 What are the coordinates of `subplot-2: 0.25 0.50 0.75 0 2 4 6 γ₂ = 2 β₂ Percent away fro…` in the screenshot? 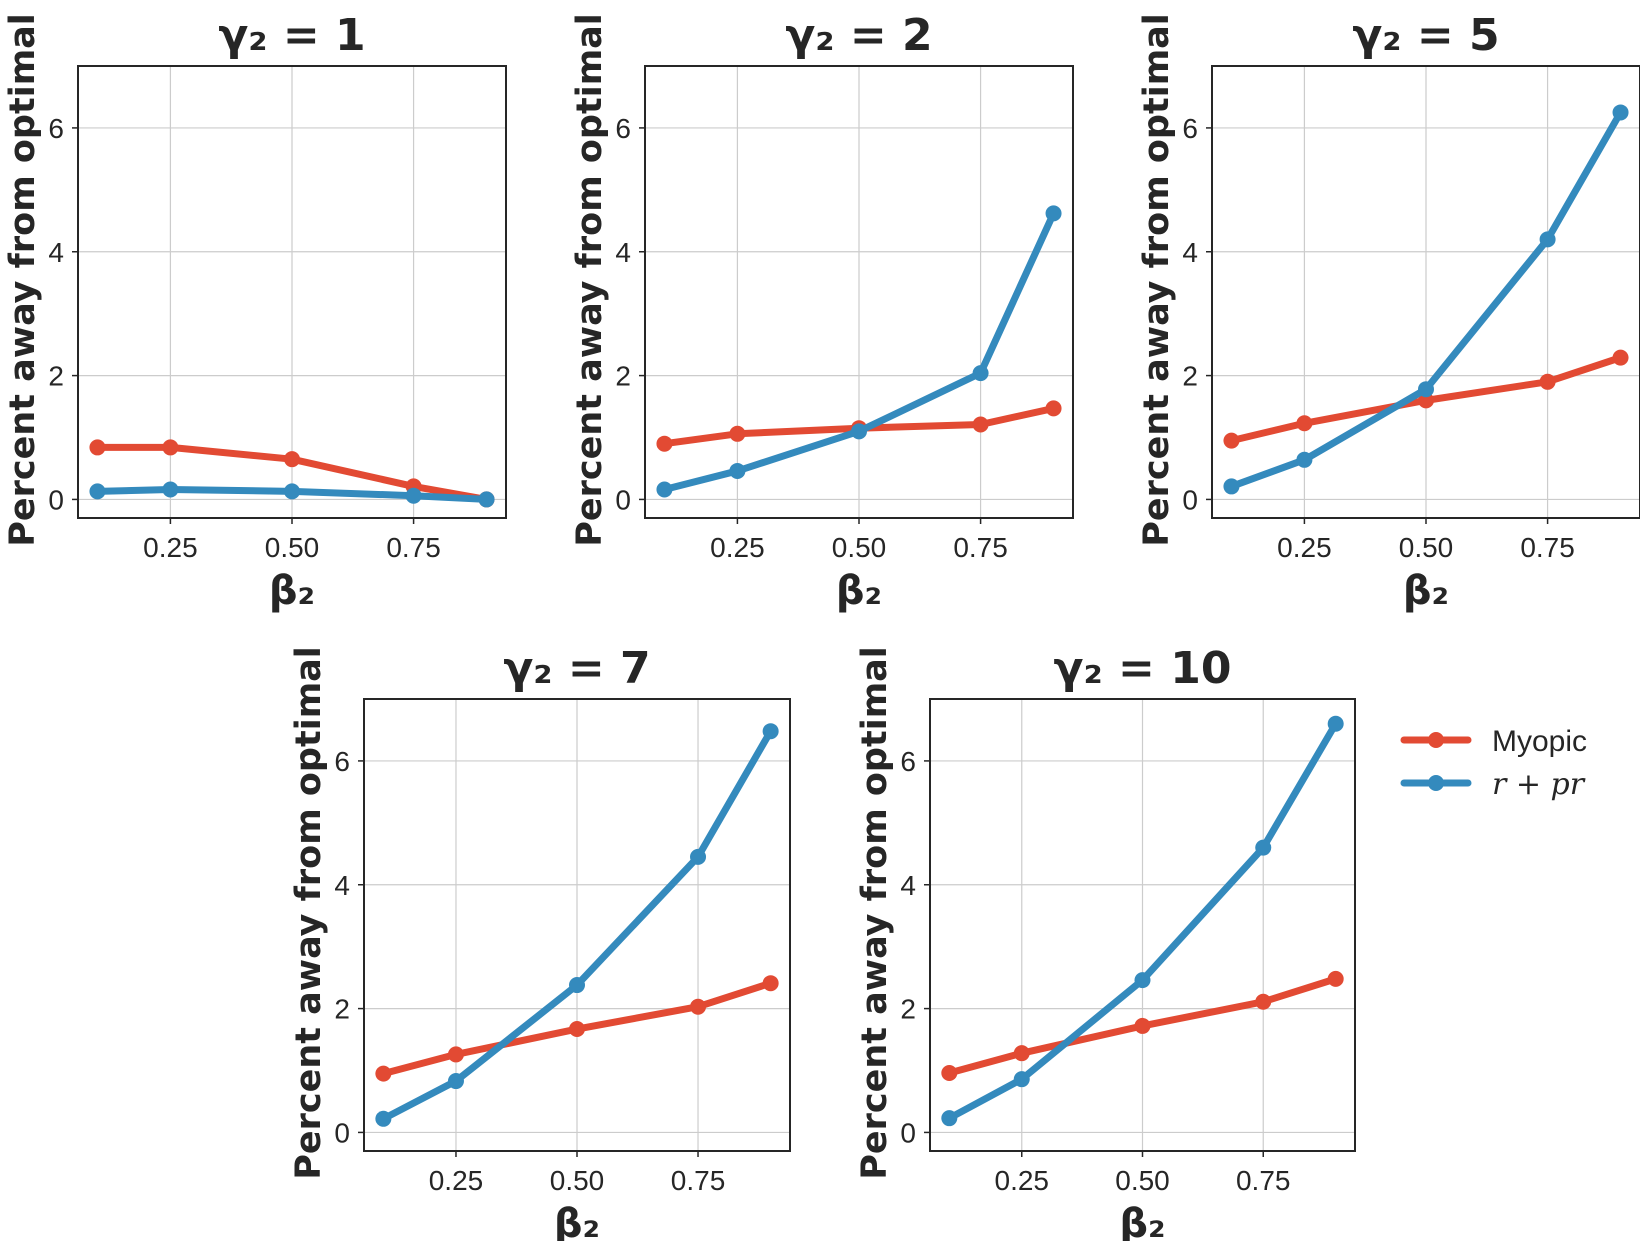 It's located at (822, 312).